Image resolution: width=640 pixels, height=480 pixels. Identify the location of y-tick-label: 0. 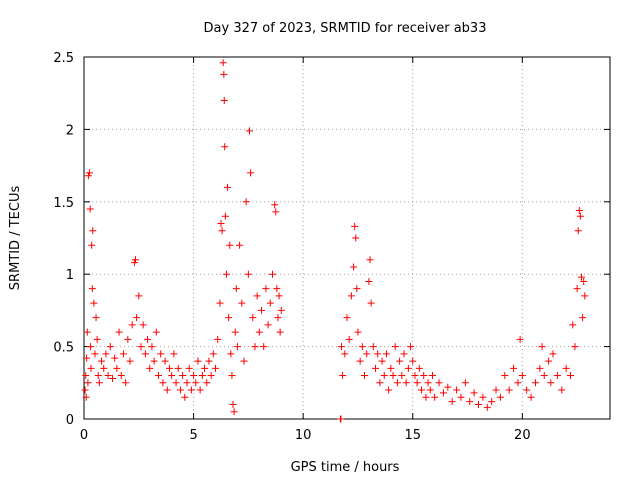
(70, 420).